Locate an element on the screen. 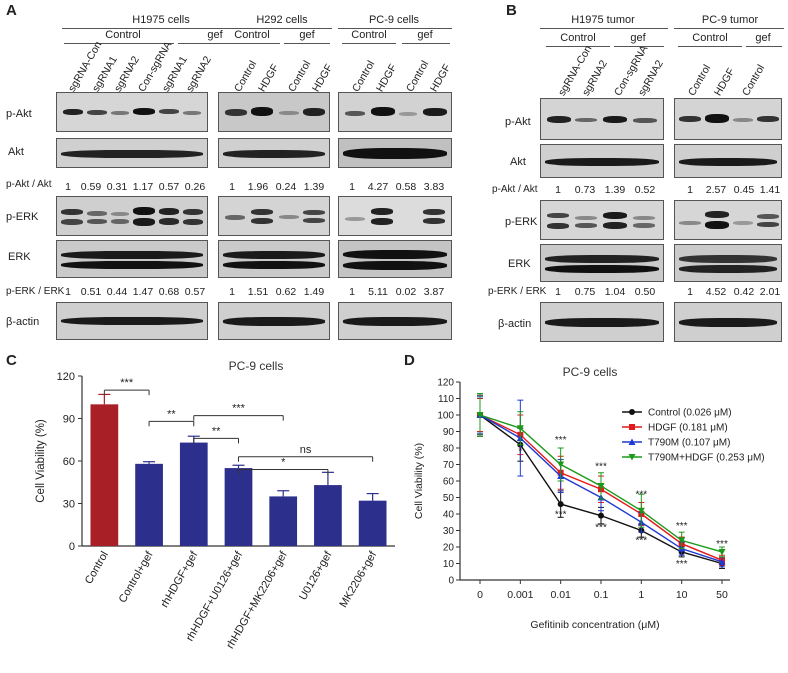  significance-label: * is located at coordinates (520, 452).